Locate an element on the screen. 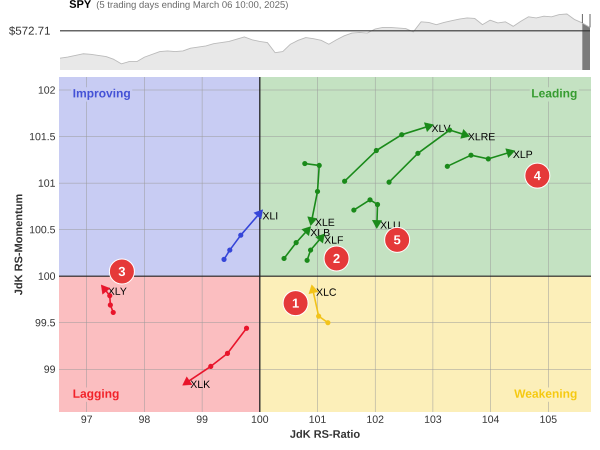 Image resolution: width=600 pixels, height=450 pixels. y-tick-label: 100.5 is located at coordinates (43, 230).